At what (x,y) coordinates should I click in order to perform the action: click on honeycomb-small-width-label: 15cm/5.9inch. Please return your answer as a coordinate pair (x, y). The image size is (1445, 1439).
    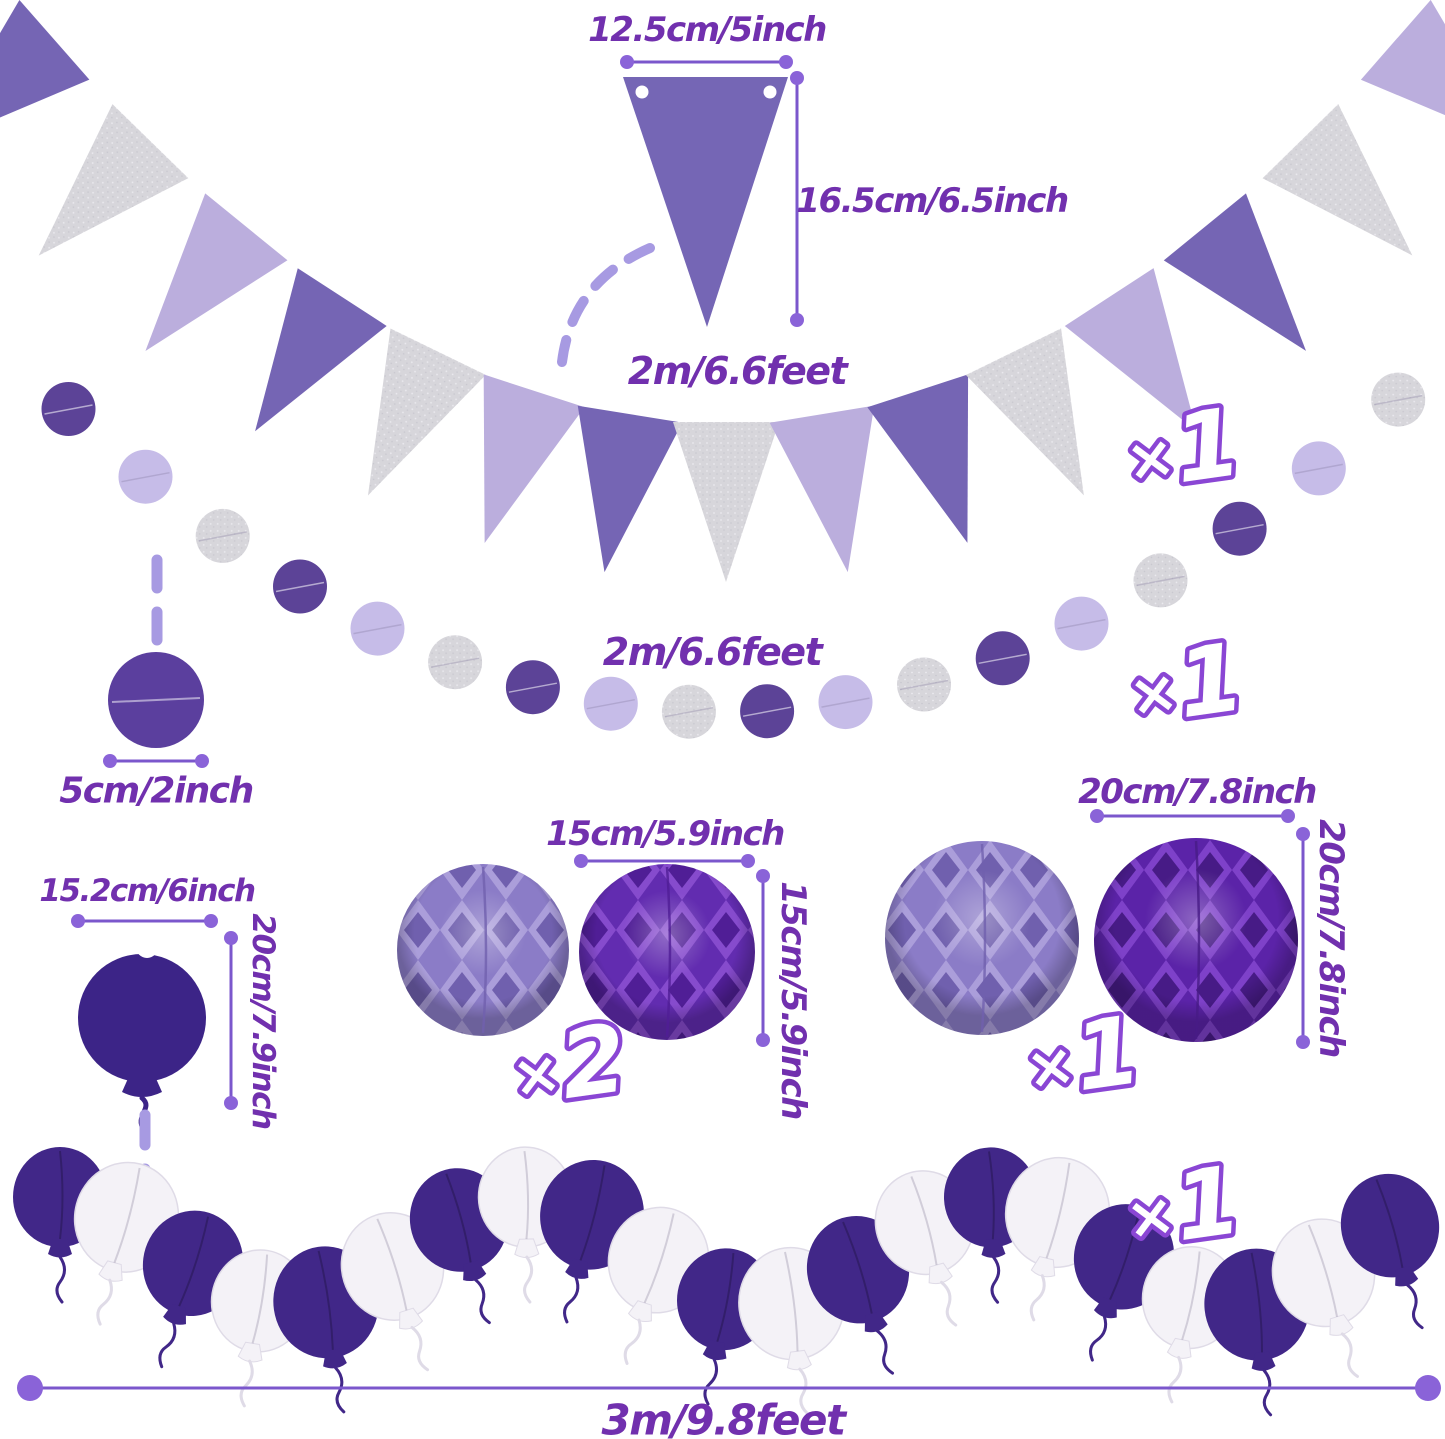
    Looking at the image, I should click on (665, 834).